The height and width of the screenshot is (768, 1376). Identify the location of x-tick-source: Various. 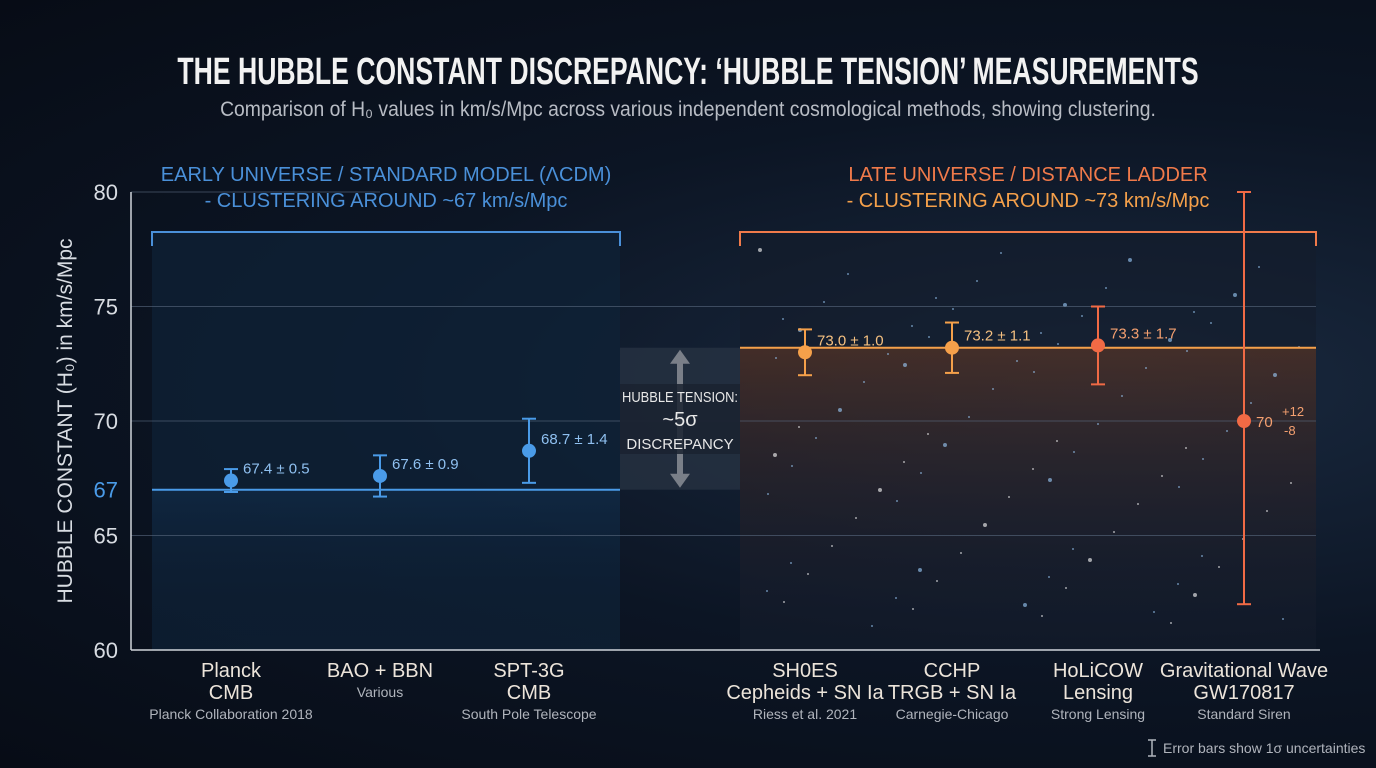
(380, 692).